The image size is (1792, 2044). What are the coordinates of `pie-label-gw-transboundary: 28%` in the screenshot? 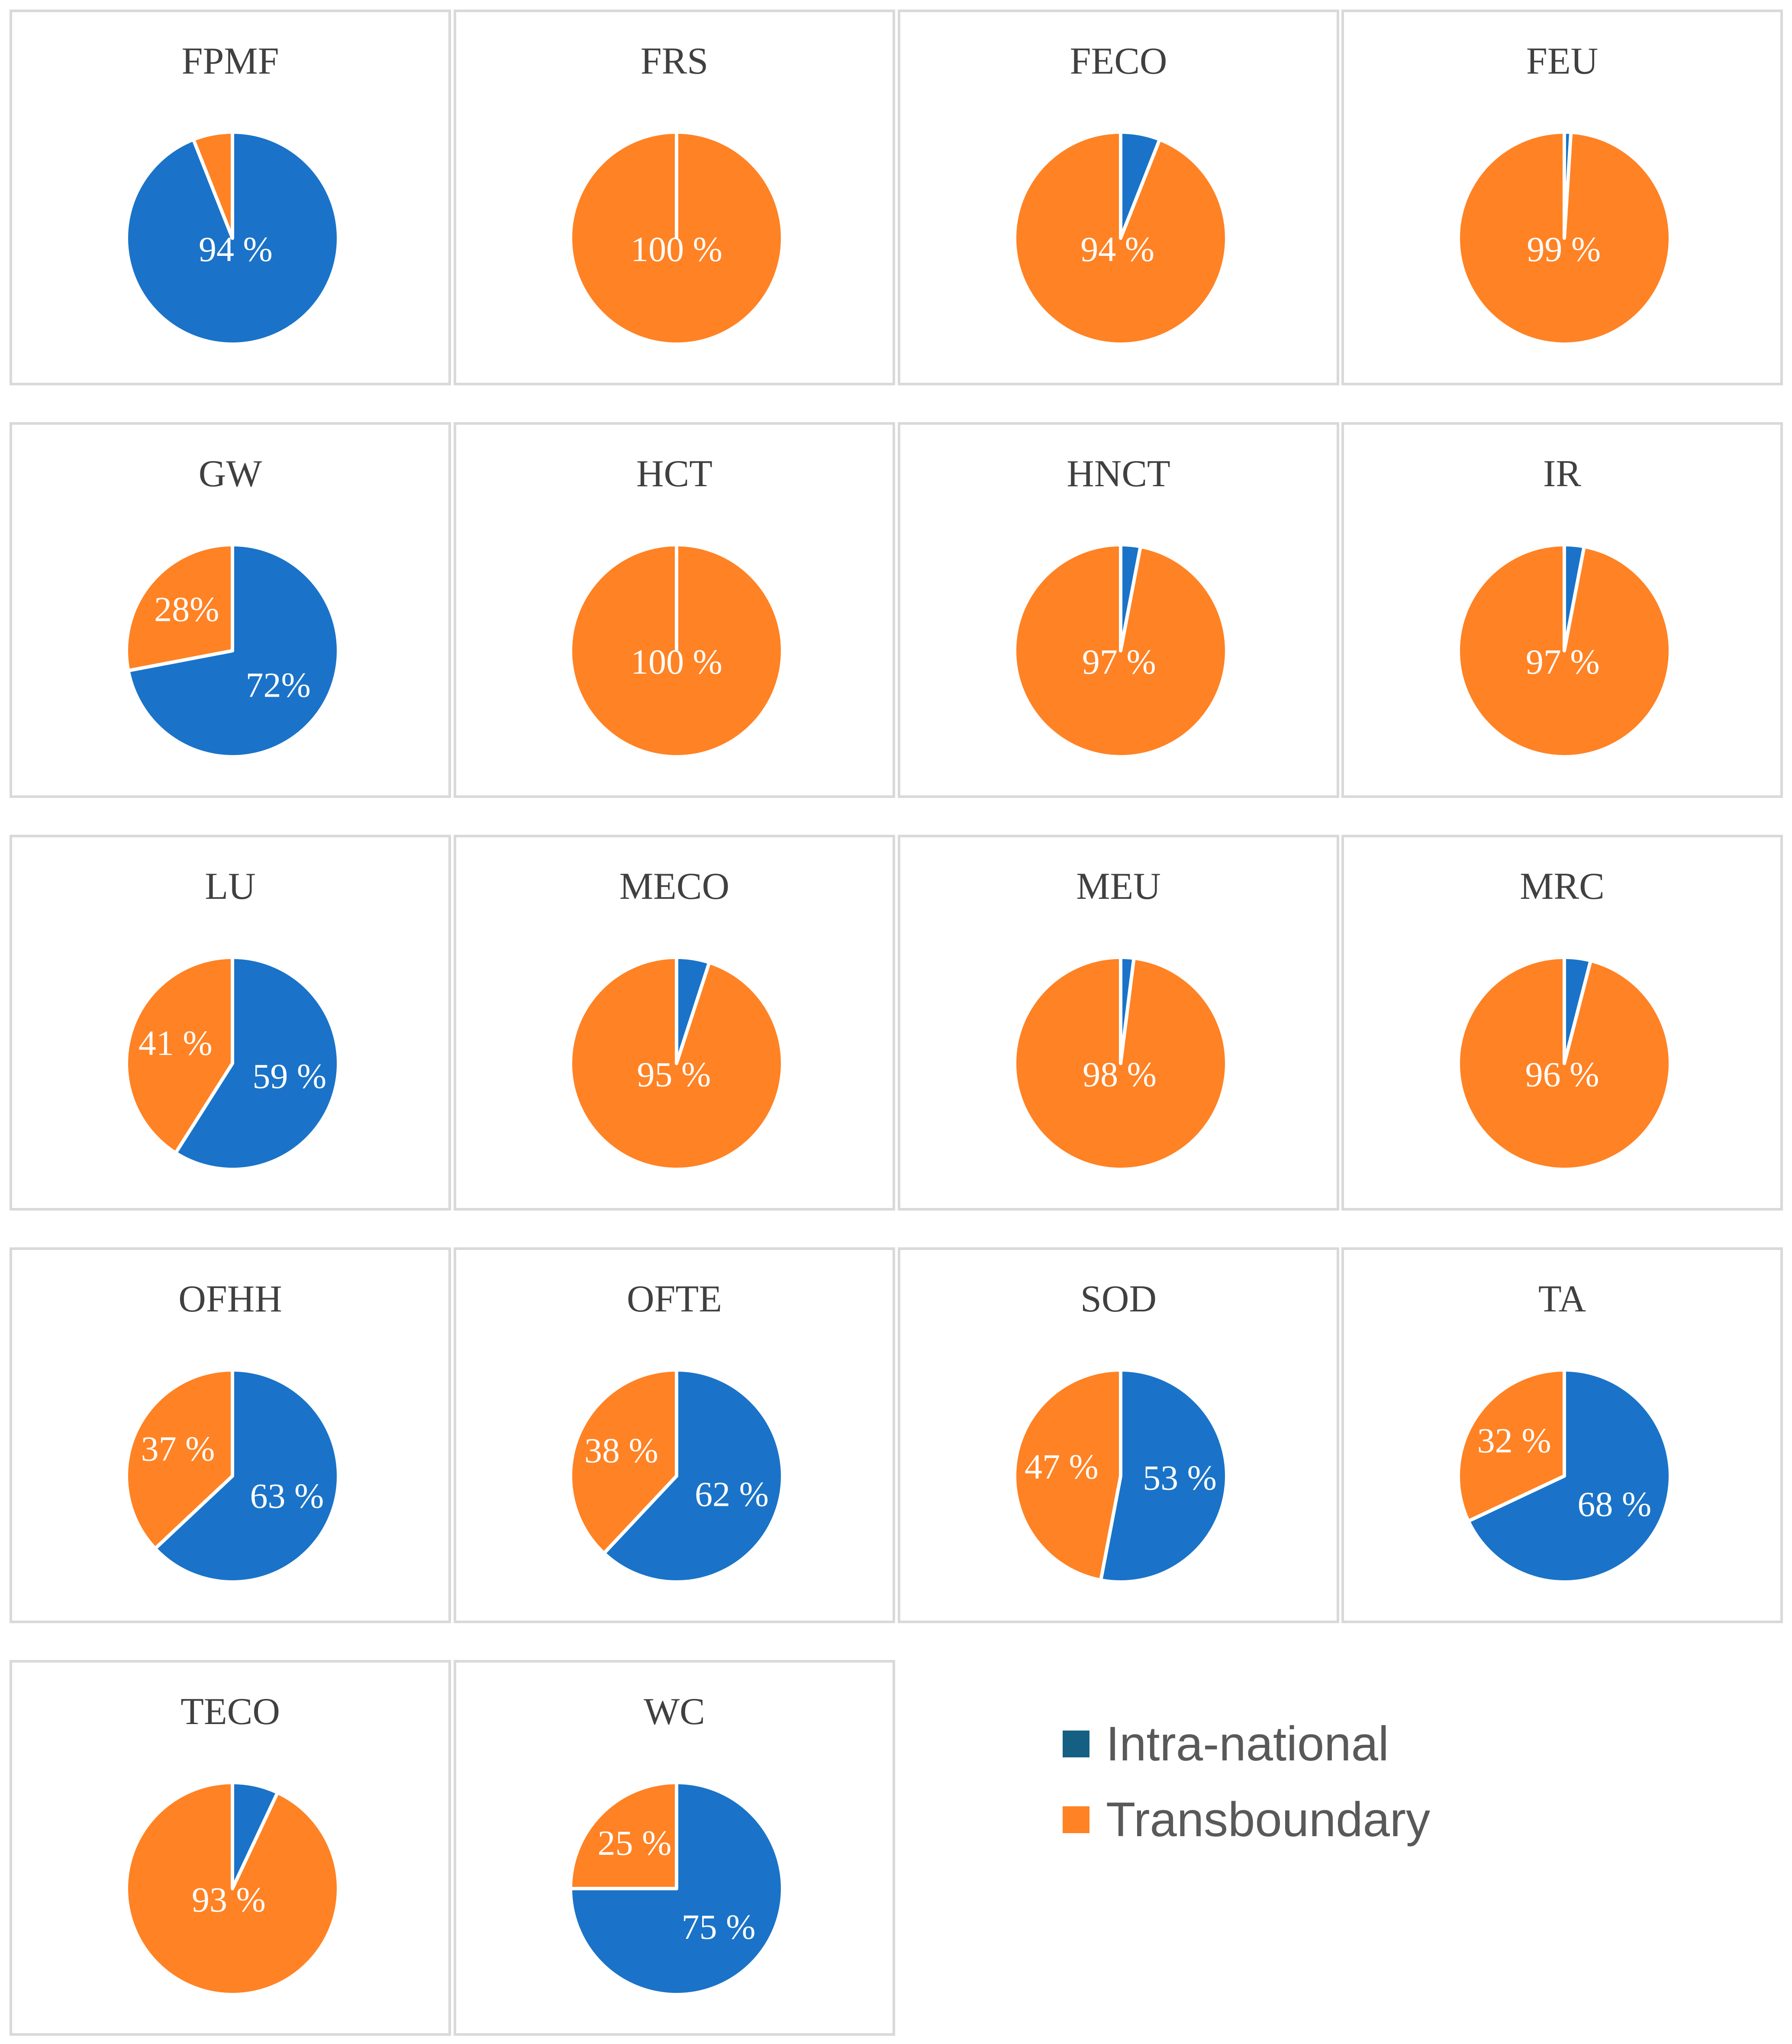 It's located at (187, 609).